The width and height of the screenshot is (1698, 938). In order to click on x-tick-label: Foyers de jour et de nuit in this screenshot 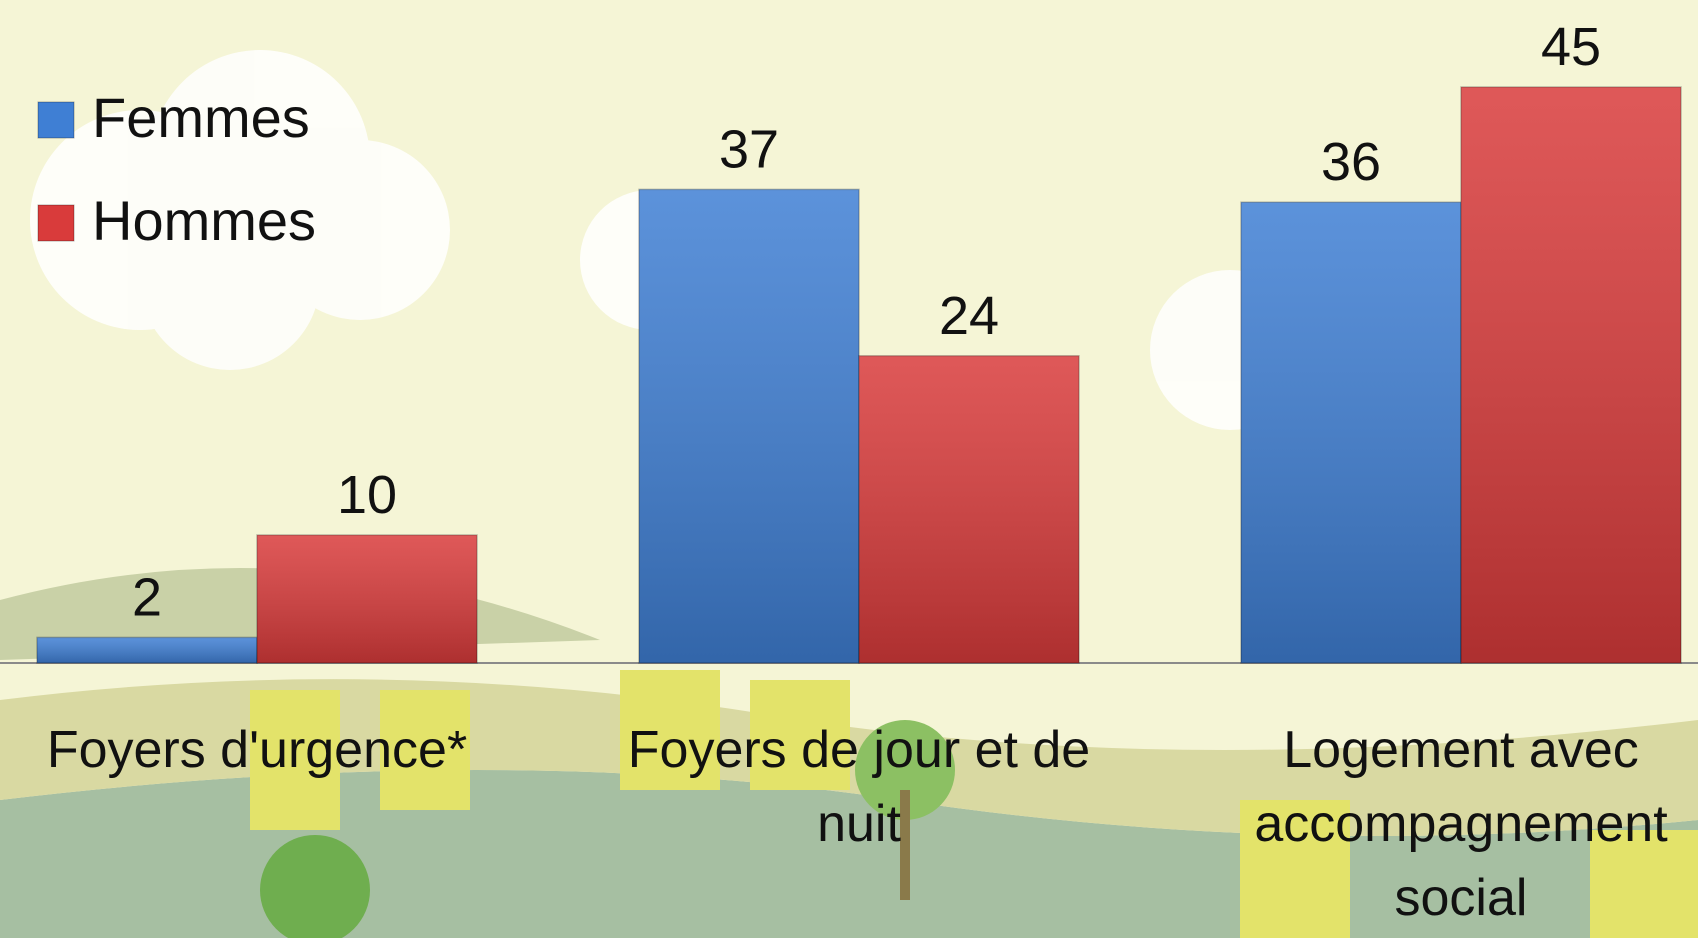, I will do `click(859, 787)`.